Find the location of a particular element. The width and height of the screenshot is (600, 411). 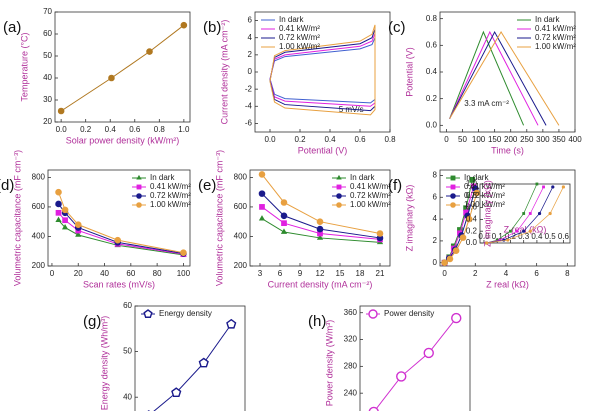

y-tick-label: 1.0 is located at coordinates (472, 183).